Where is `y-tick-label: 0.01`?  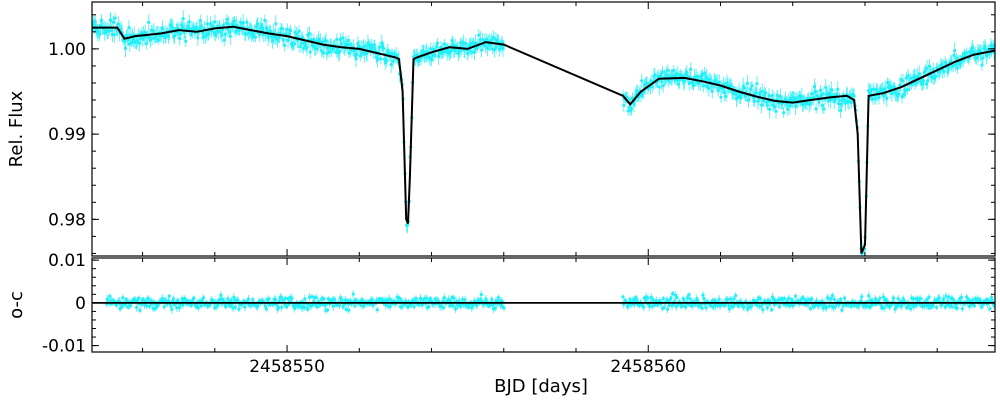
y-tick-label: 0.01 is located at coordinates (67, 261).